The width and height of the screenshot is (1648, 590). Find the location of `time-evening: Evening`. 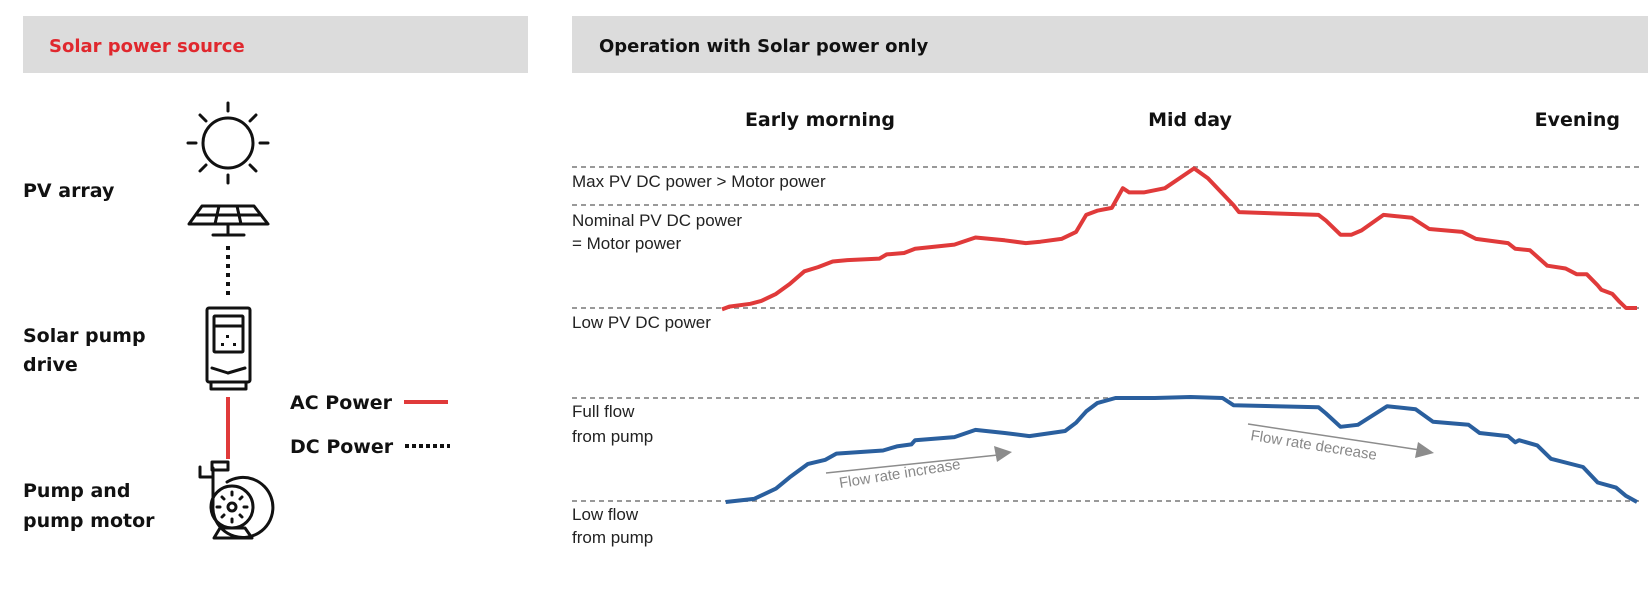

time-evening: Evening is located at coordinates (1577, 120).